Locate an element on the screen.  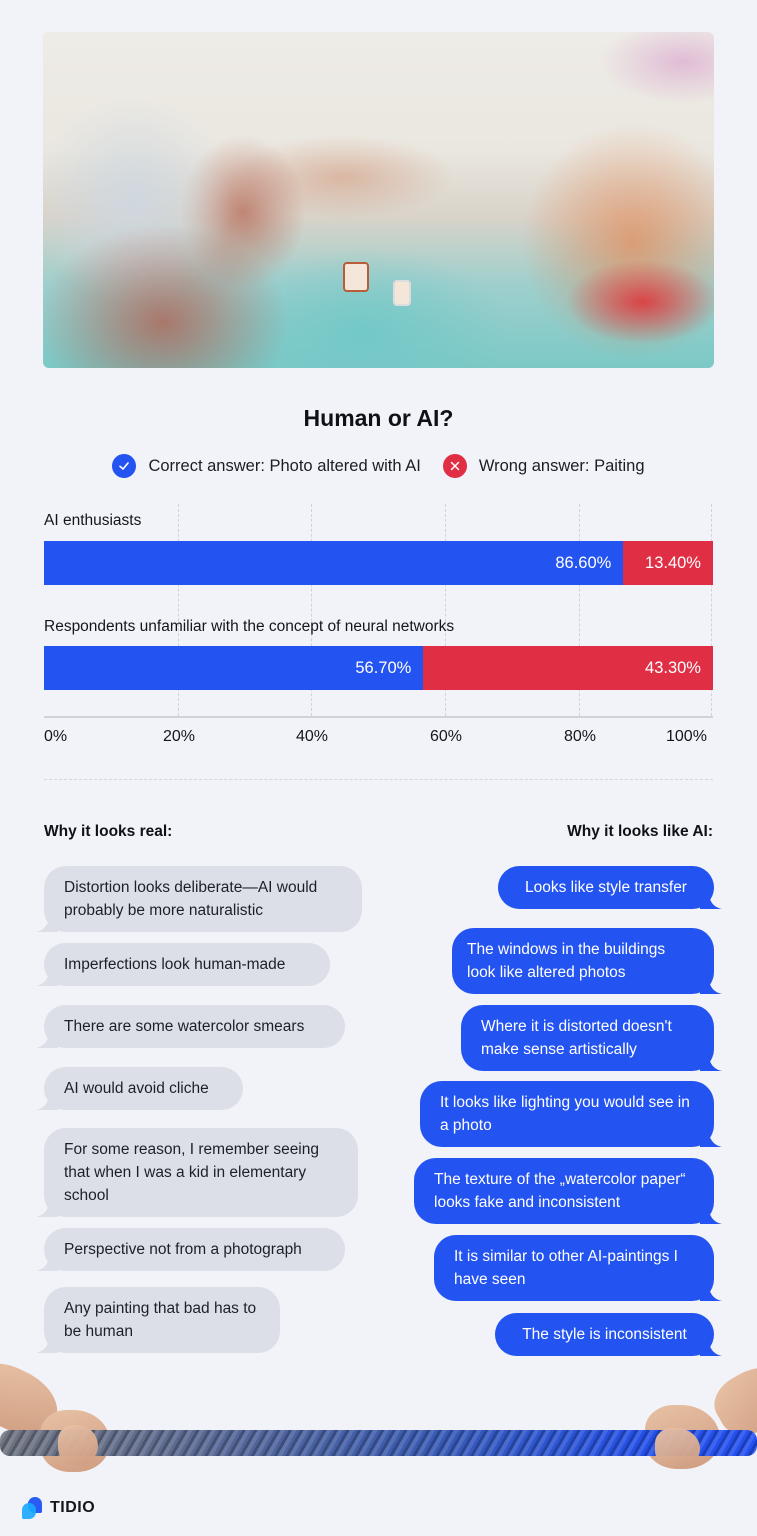
x-tick: 20% is located at coordinates (179, 736).